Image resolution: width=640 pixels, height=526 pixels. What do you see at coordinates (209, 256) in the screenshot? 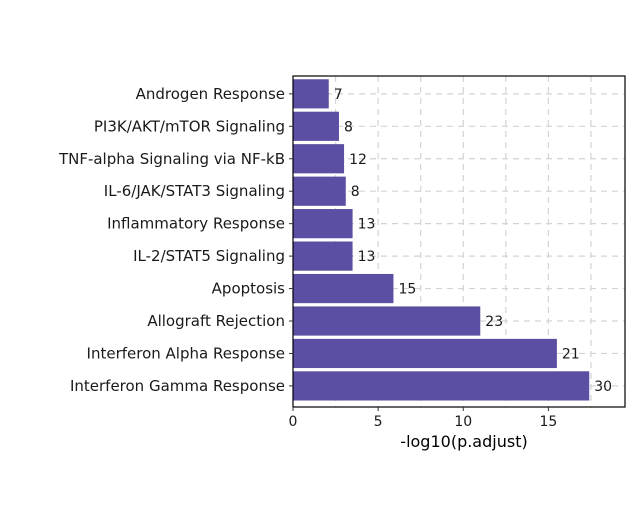
I see `category-label: IL-2/STAT5 Signaling` at bounding box center [209, 256].